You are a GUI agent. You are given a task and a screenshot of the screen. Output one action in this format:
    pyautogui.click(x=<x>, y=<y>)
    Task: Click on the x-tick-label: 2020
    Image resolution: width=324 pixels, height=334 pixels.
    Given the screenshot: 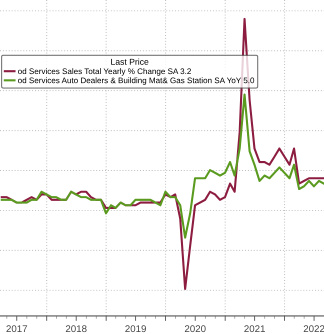 What is the action you would take?
    pyautogui.click(x=195, y=328)
    